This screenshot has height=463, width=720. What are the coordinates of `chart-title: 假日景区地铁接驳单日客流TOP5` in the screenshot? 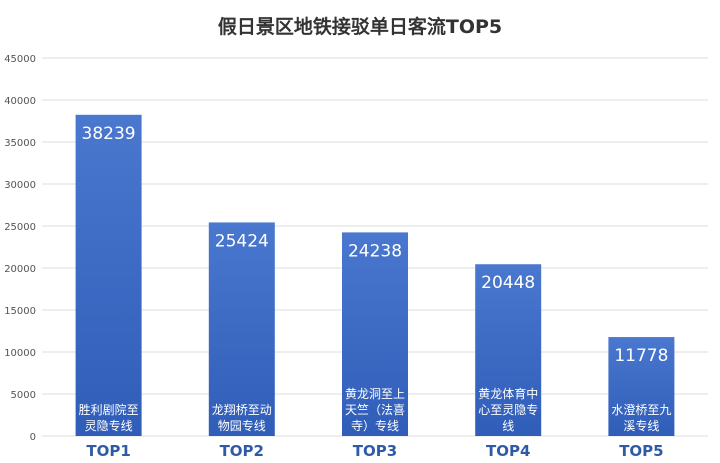 It's located at (360, 26).